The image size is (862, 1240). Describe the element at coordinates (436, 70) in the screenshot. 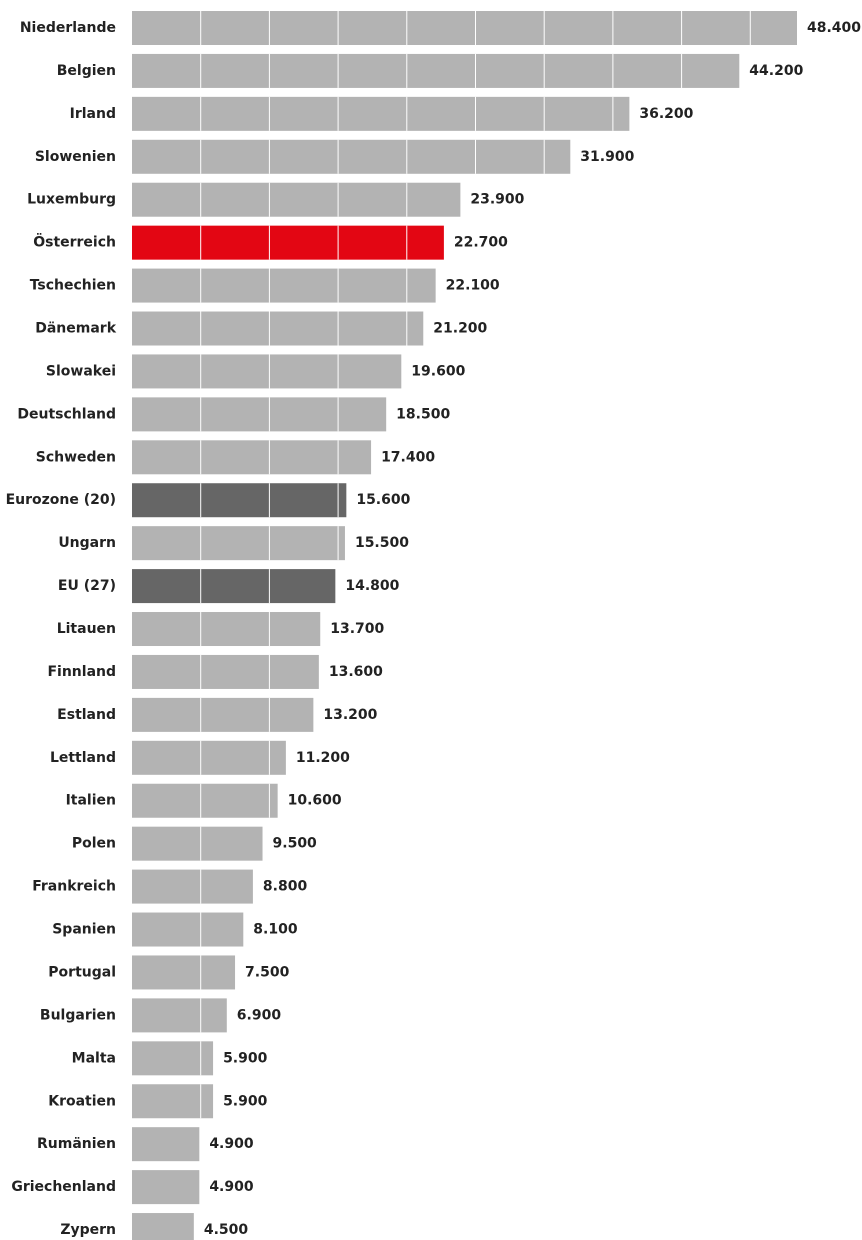

I see `bar-belgien` at that location.